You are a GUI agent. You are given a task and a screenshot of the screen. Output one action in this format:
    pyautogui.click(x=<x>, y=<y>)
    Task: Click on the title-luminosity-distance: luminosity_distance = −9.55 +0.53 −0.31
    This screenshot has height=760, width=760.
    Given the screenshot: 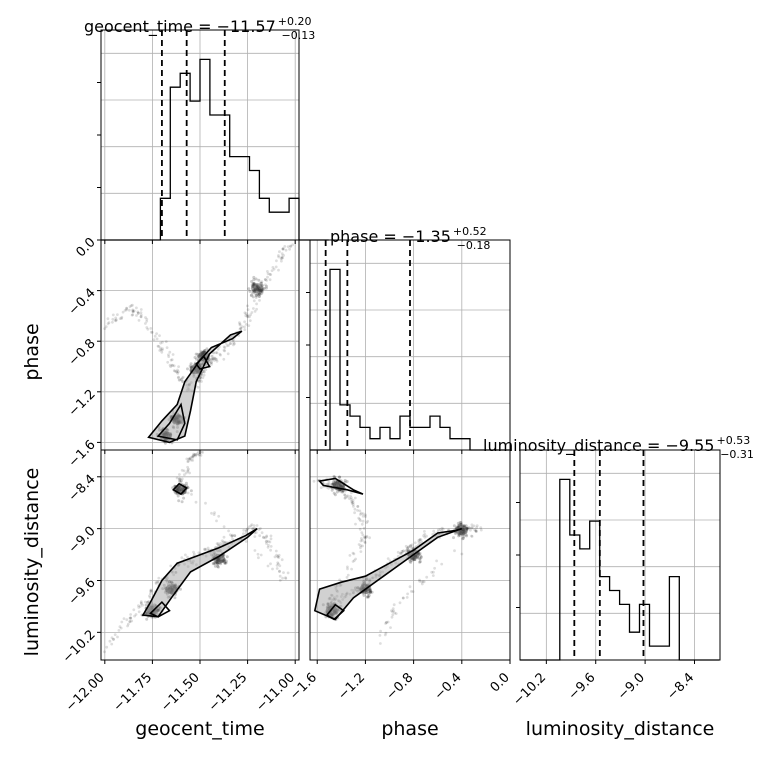 What is the action you would take?
    pyautogui.click(x=618, y=447)
    